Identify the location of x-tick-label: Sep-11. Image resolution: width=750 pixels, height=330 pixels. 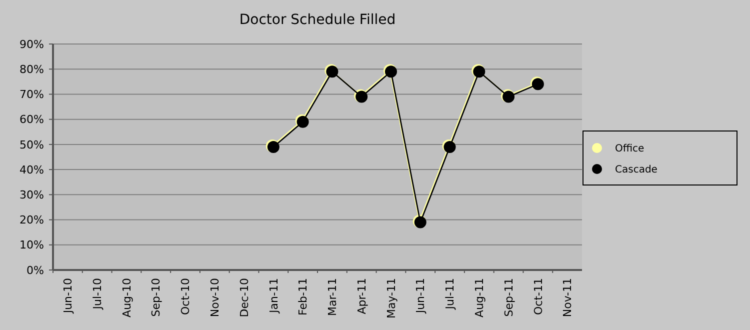
(509, 297).